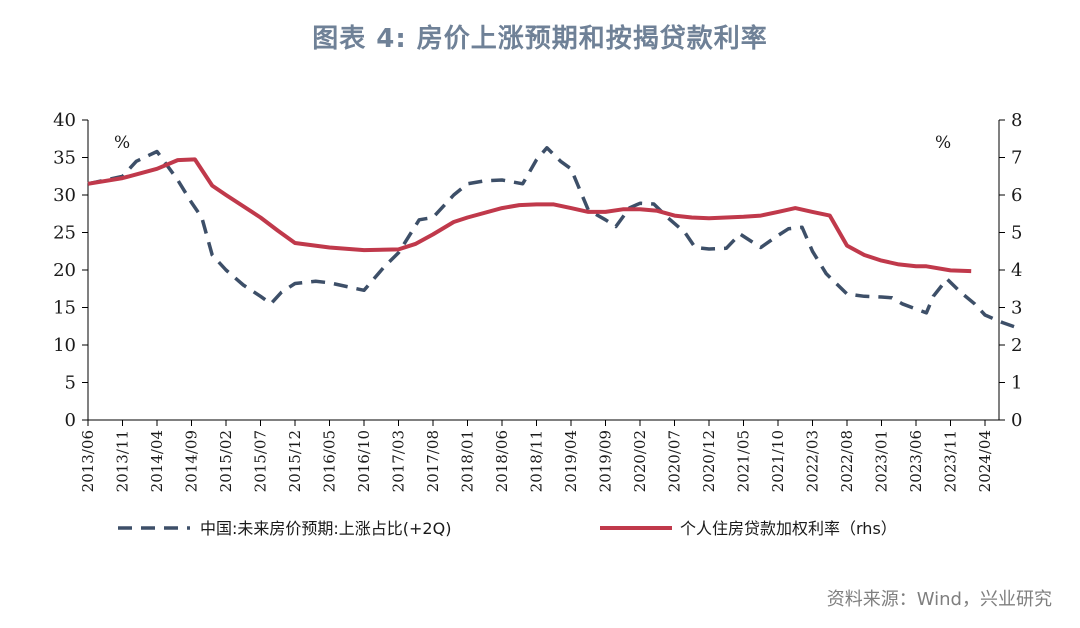  Describe the element at coordinates (1016, 270) in the screenshot. I see `right-tick-label: 4` at that location.